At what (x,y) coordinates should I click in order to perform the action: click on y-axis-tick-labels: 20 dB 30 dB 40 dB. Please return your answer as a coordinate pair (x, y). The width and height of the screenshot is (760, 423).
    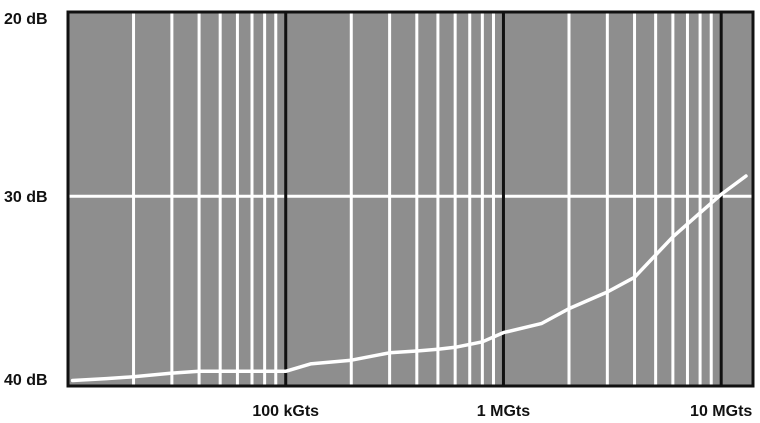
    Looking at the image, I should click on (26, 200).